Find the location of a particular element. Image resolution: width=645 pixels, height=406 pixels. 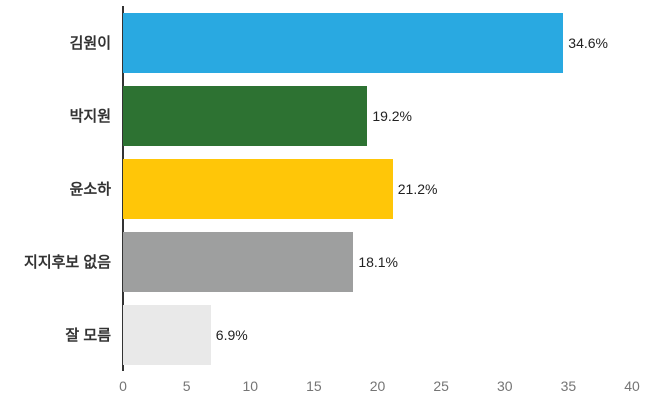

bar-track: 21.2% is located at coordinates (377, 188).